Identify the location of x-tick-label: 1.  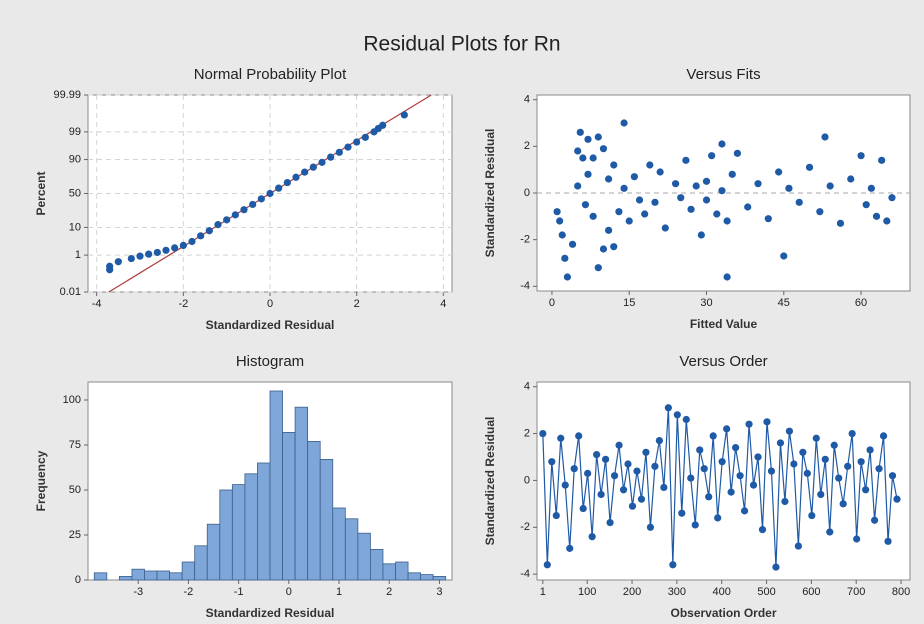
(543, 592).